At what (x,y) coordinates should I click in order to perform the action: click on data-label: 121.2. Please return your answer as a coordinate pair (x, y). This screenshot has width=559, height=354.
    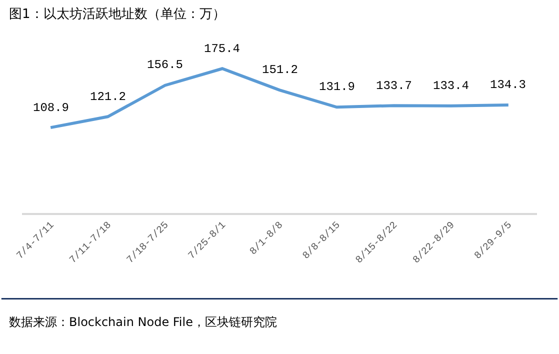
    Looking at the image, I should click on (108, 97).